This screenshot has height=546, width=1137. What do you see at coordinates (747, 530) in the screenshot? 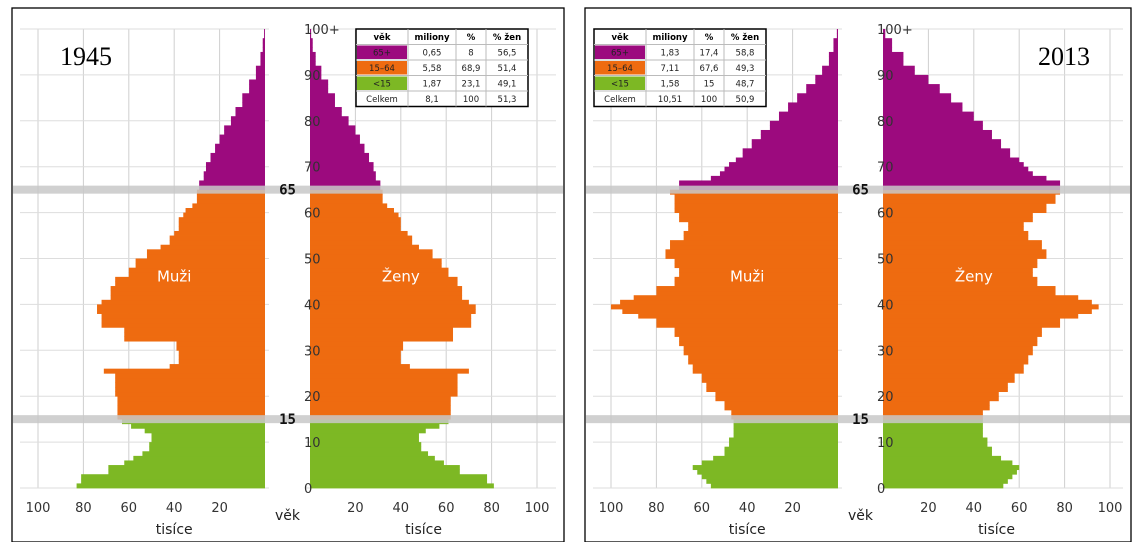
I see `x-axis-title-male: tisíce` at bounding box center [747, 530].